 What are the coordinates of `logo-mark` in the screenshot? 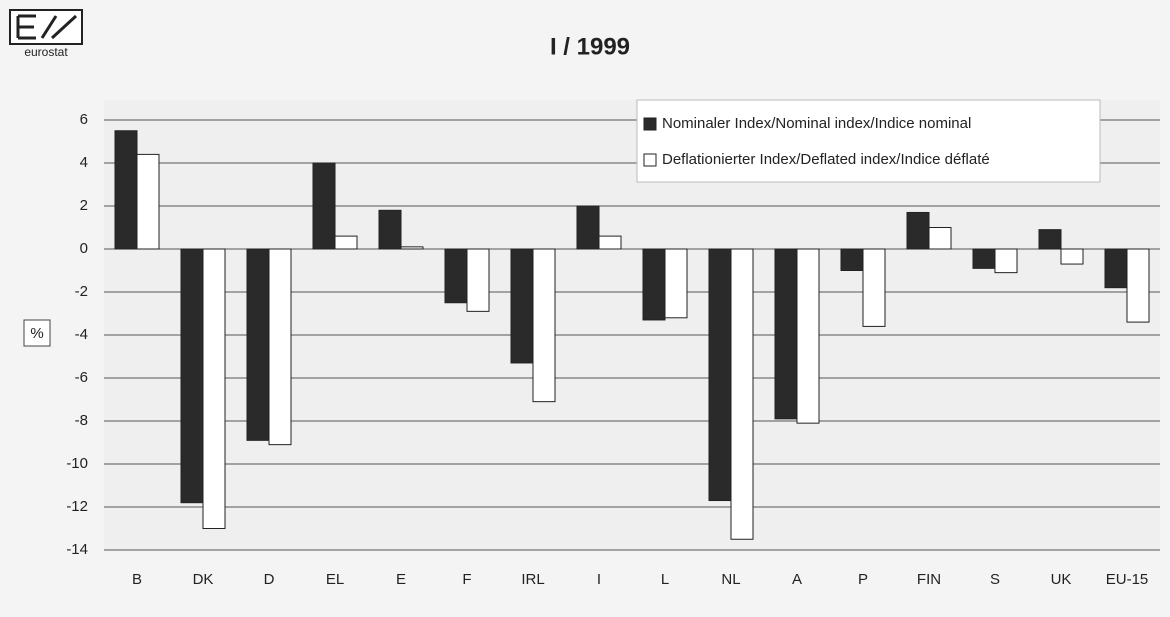 It's located at (47, 27).